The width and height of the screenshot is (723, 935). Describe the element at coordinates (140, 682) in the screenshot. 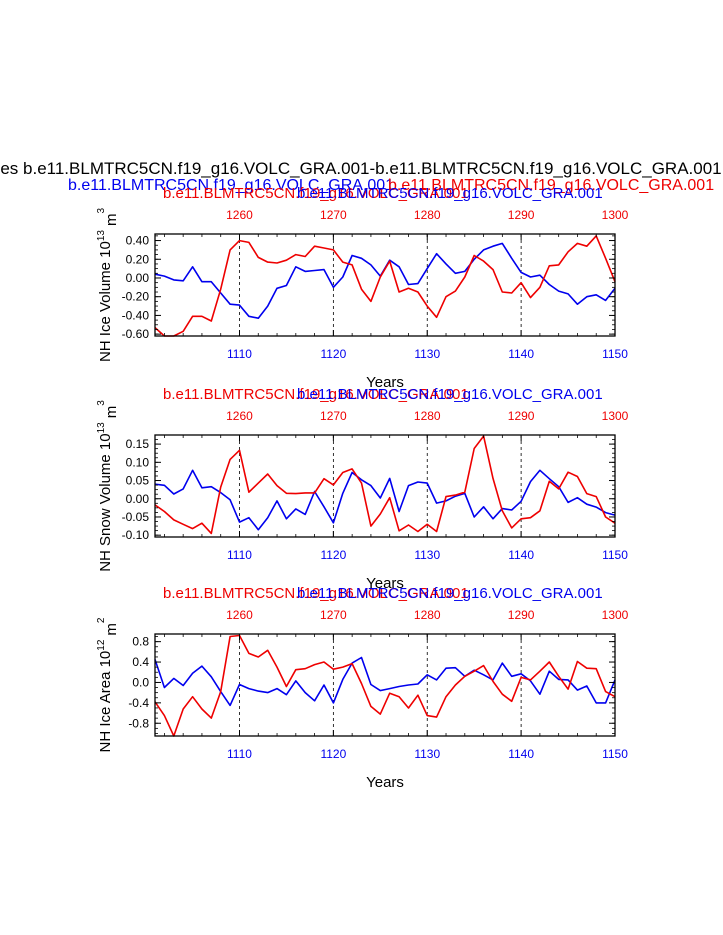

I see `y-tick-label: 0.0` at that location.